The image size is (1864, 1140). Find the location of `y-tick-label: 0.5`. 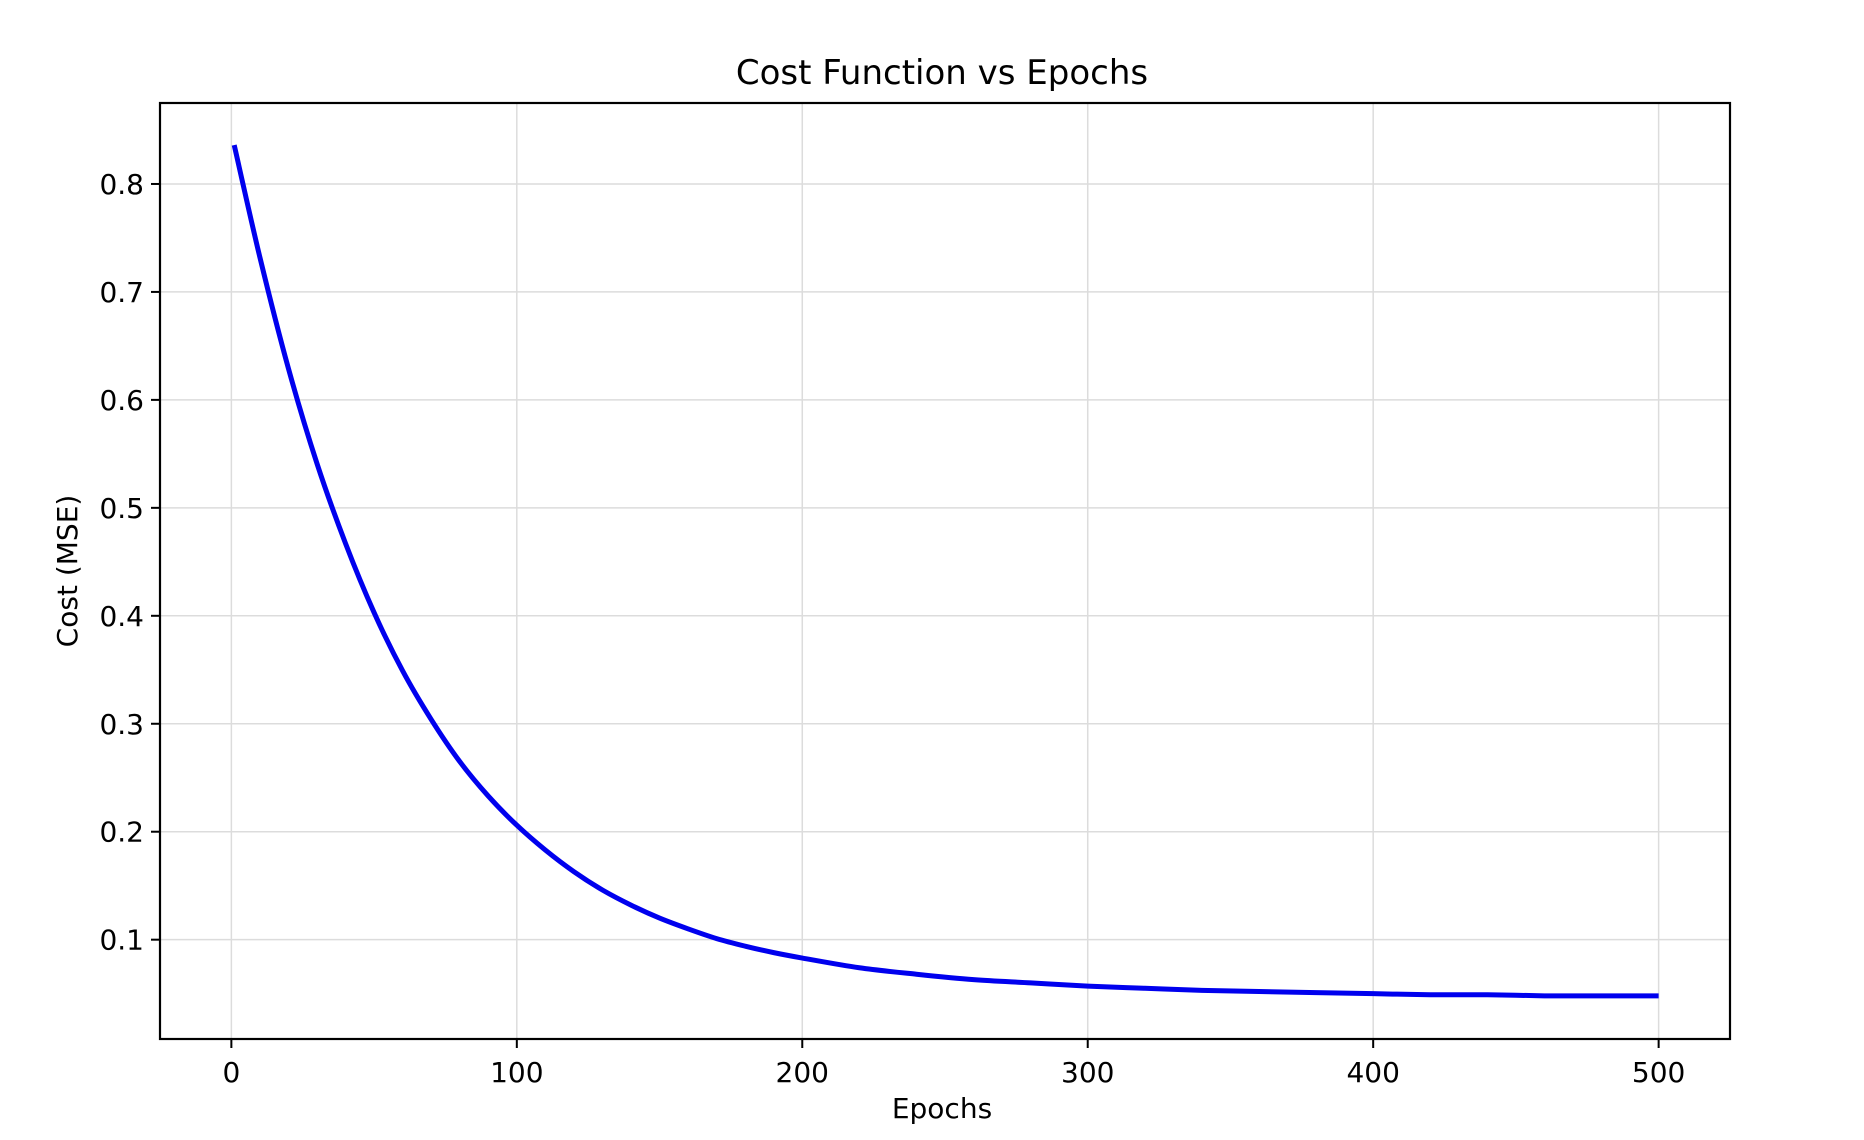

y-tick-label: 0.5 is located at coordinates (121, 508).